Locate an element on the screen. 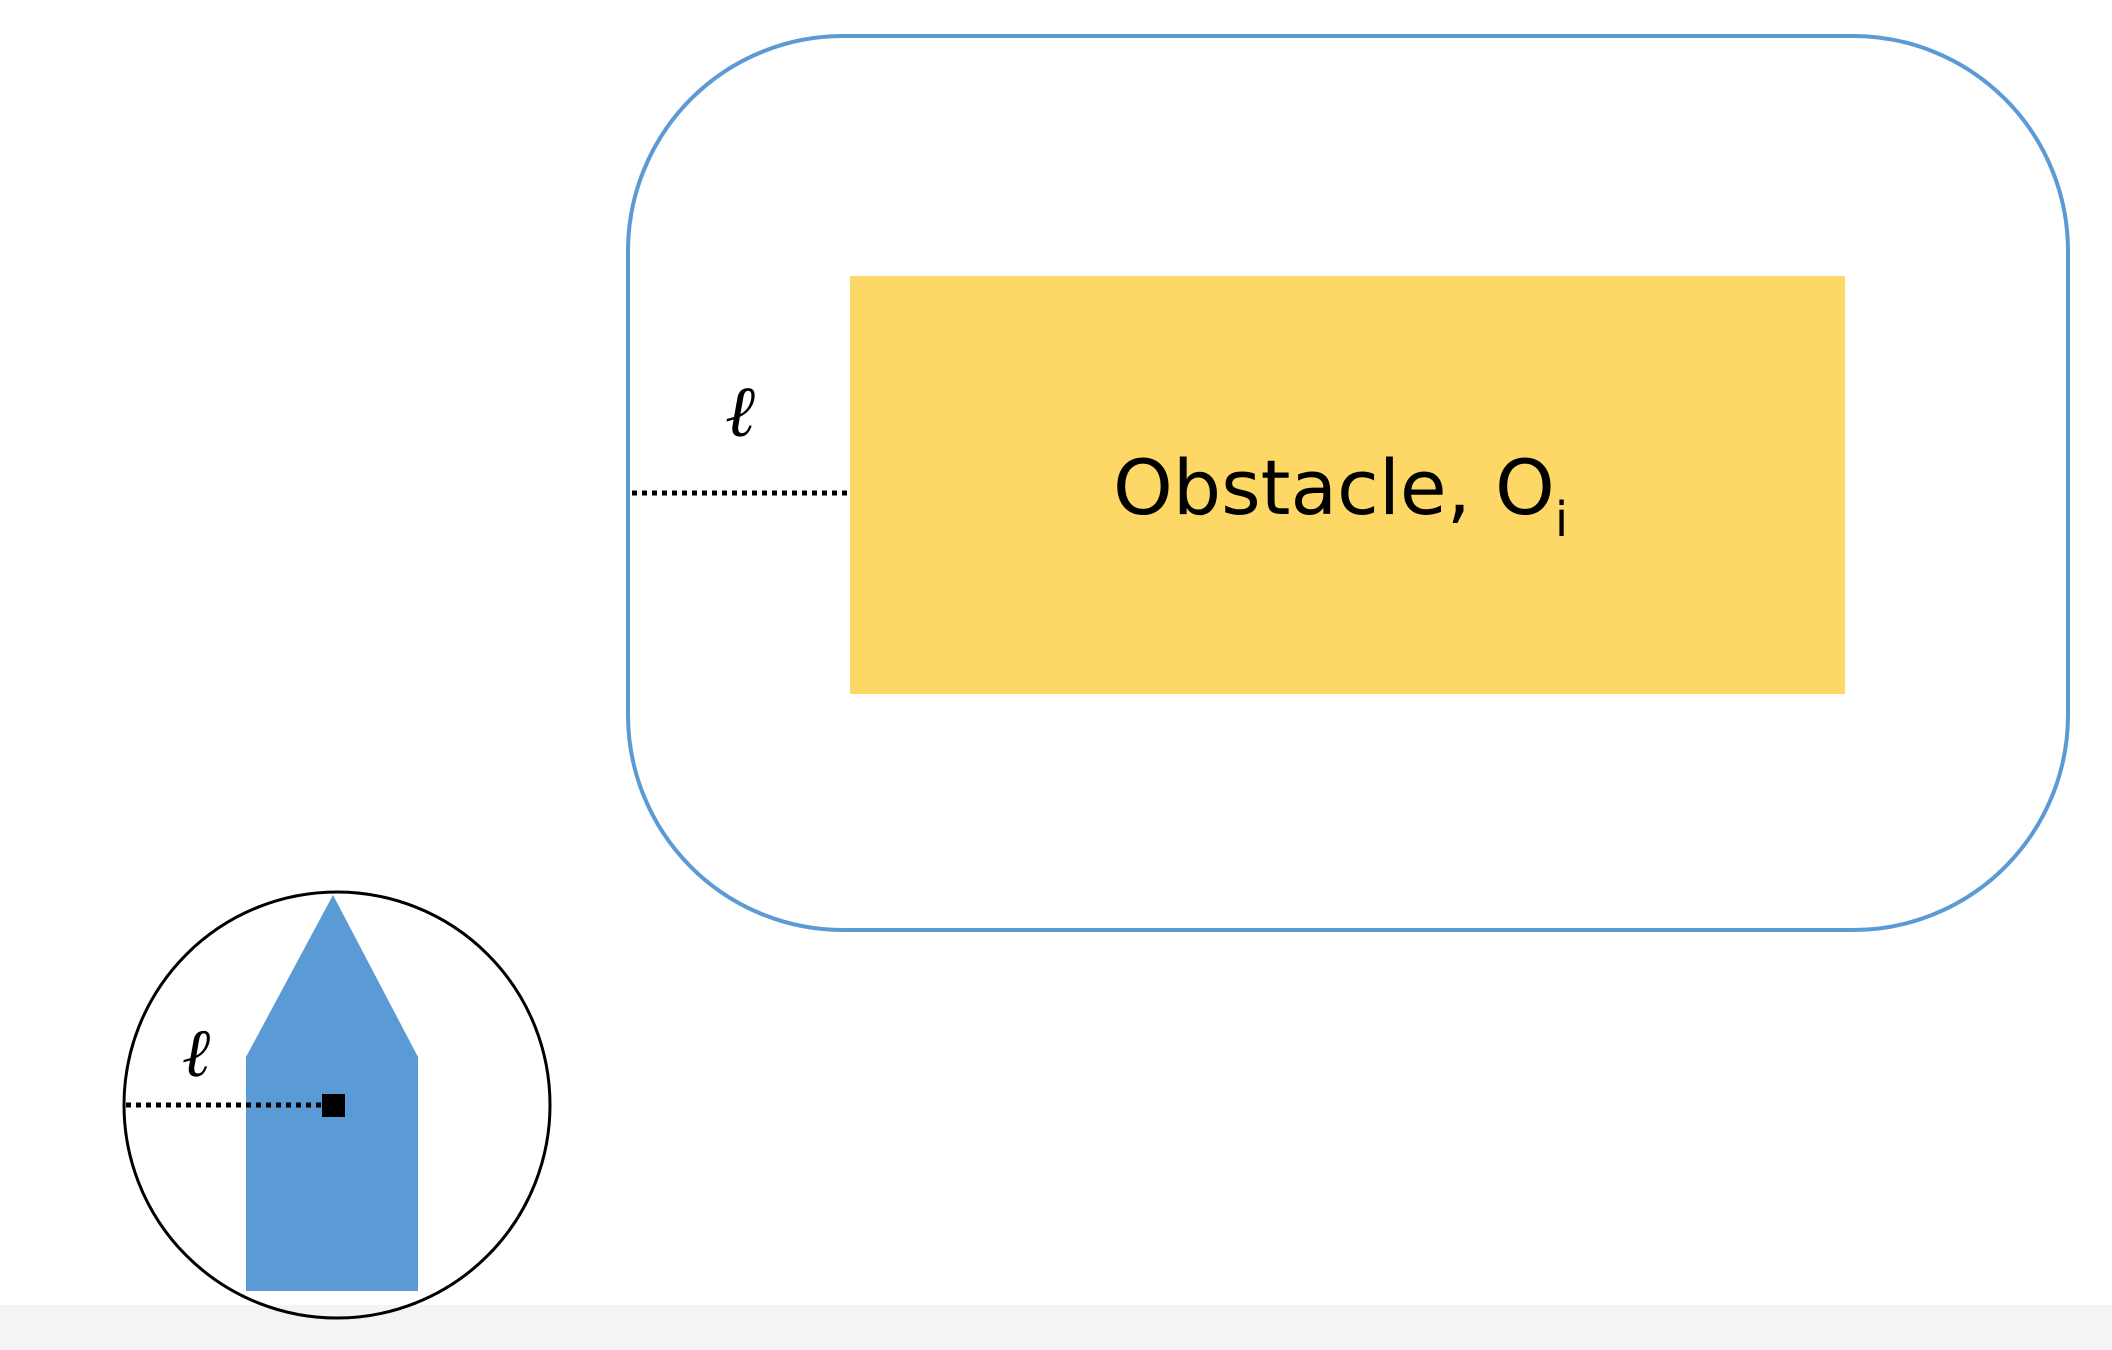 This screenshot has height=1350, width=2112. obstacle-rect is located at coordinates (1347, 485).